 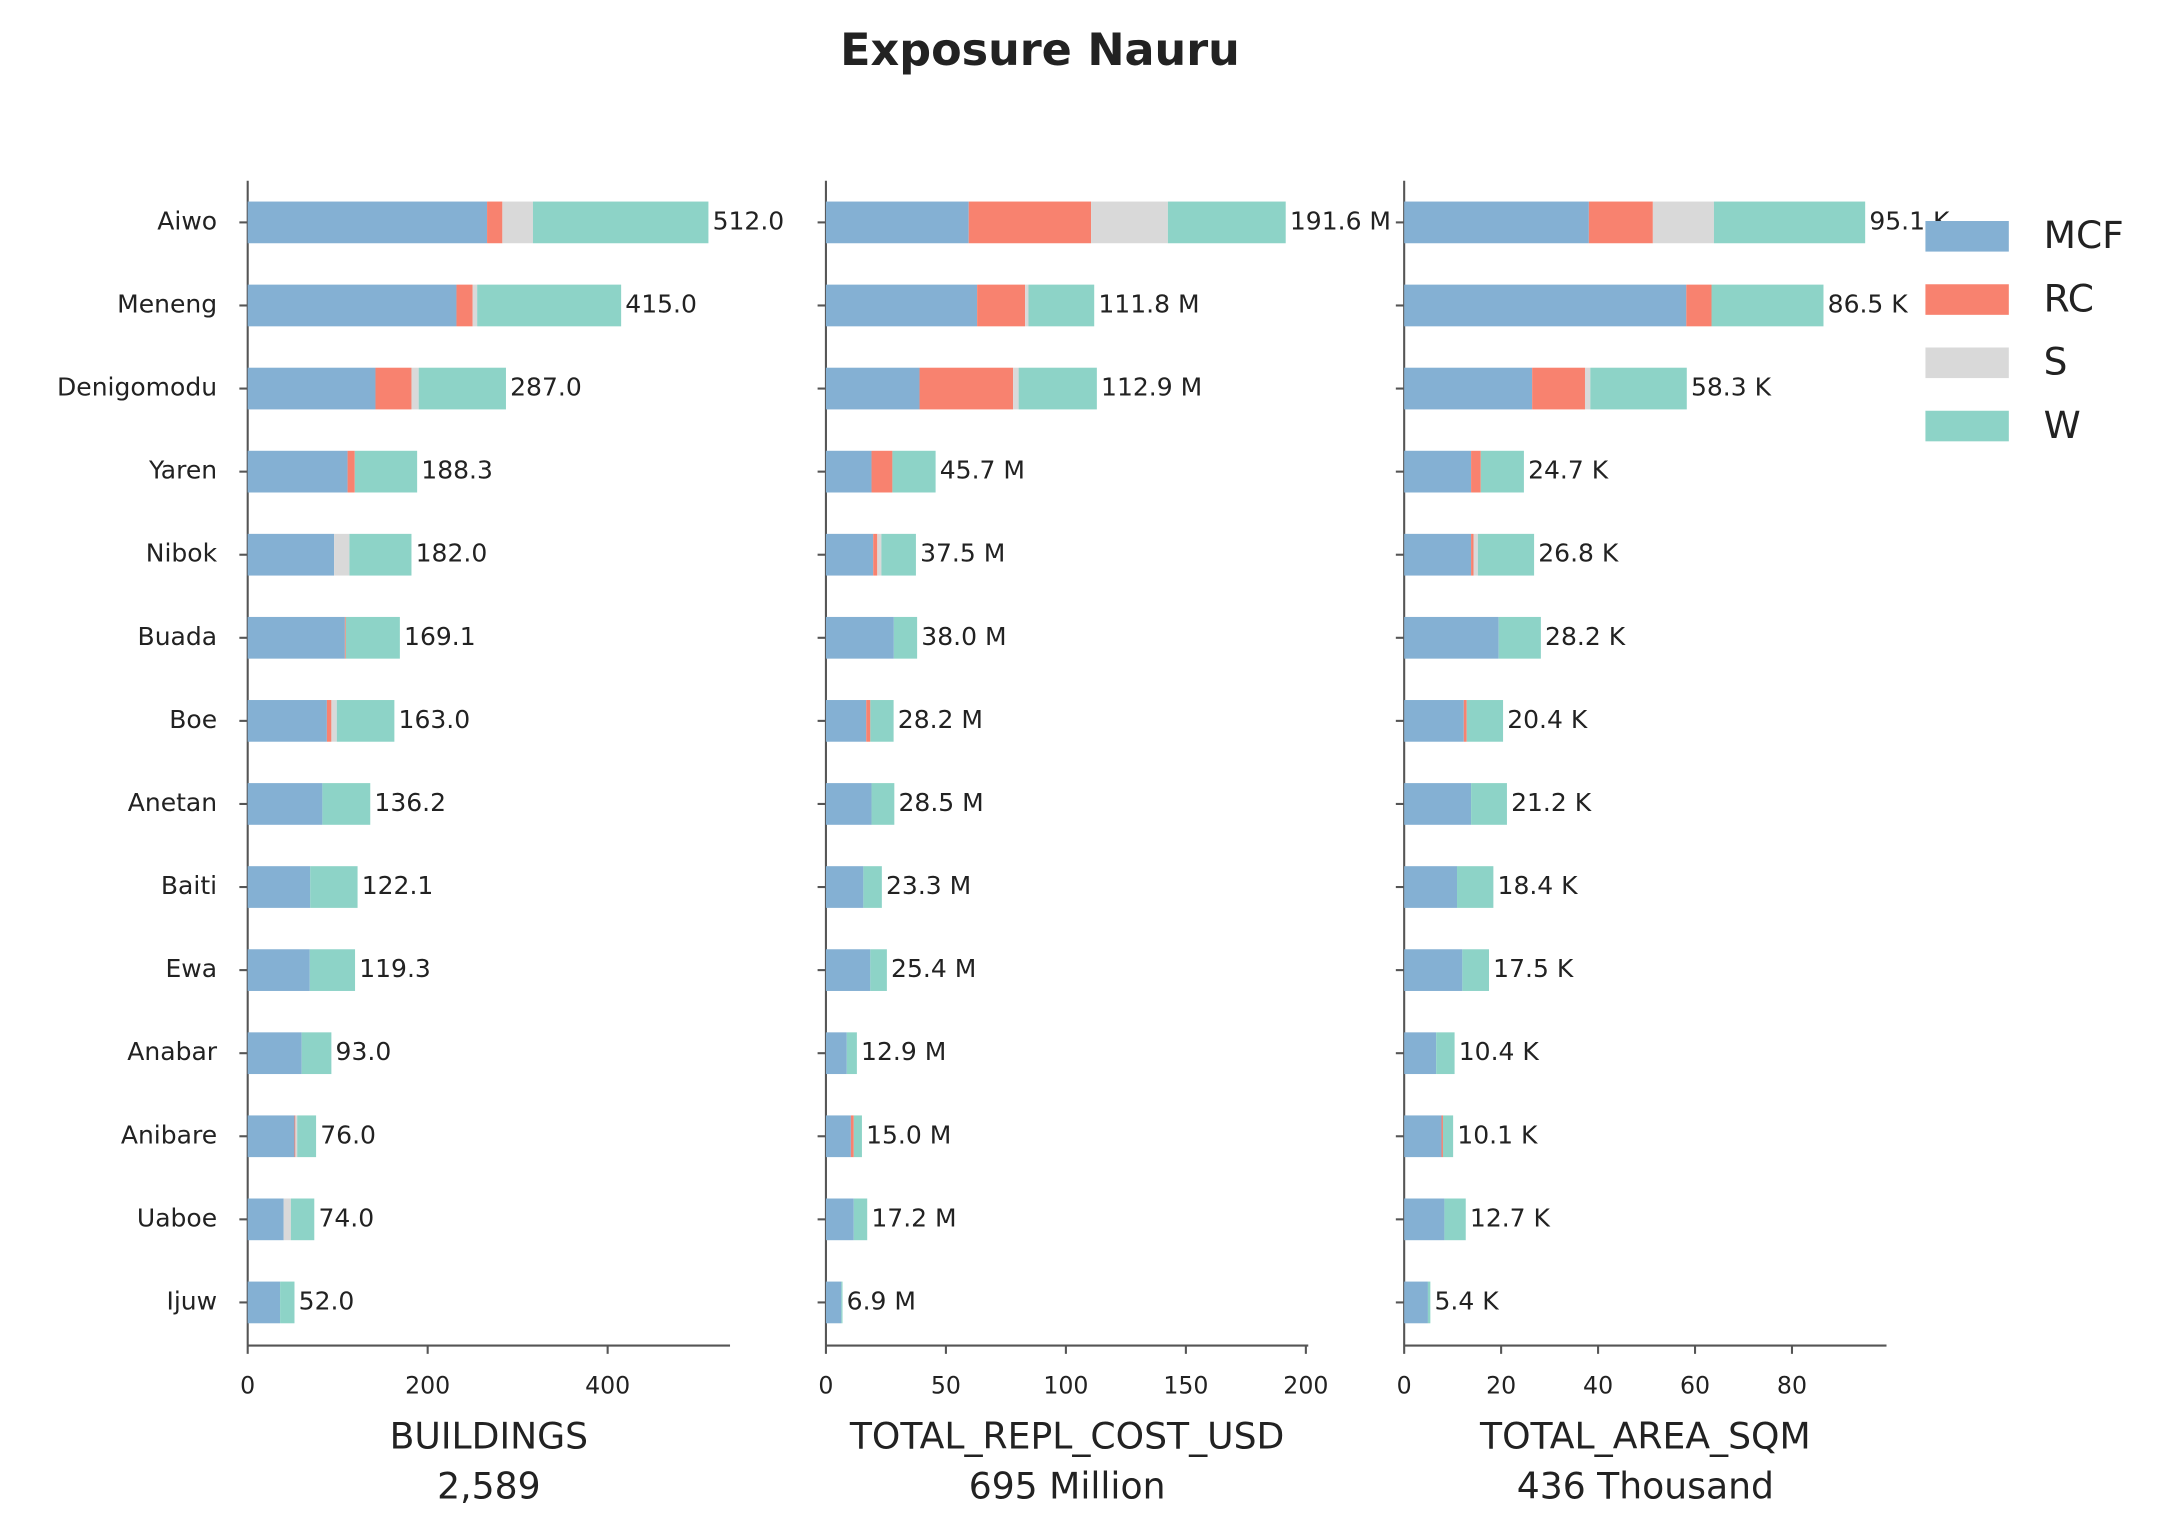 What do you see at coordinates (1551, 802) in the screenshot?
I see `value-label: 21.2 K` at bounding box center [1551, 802].